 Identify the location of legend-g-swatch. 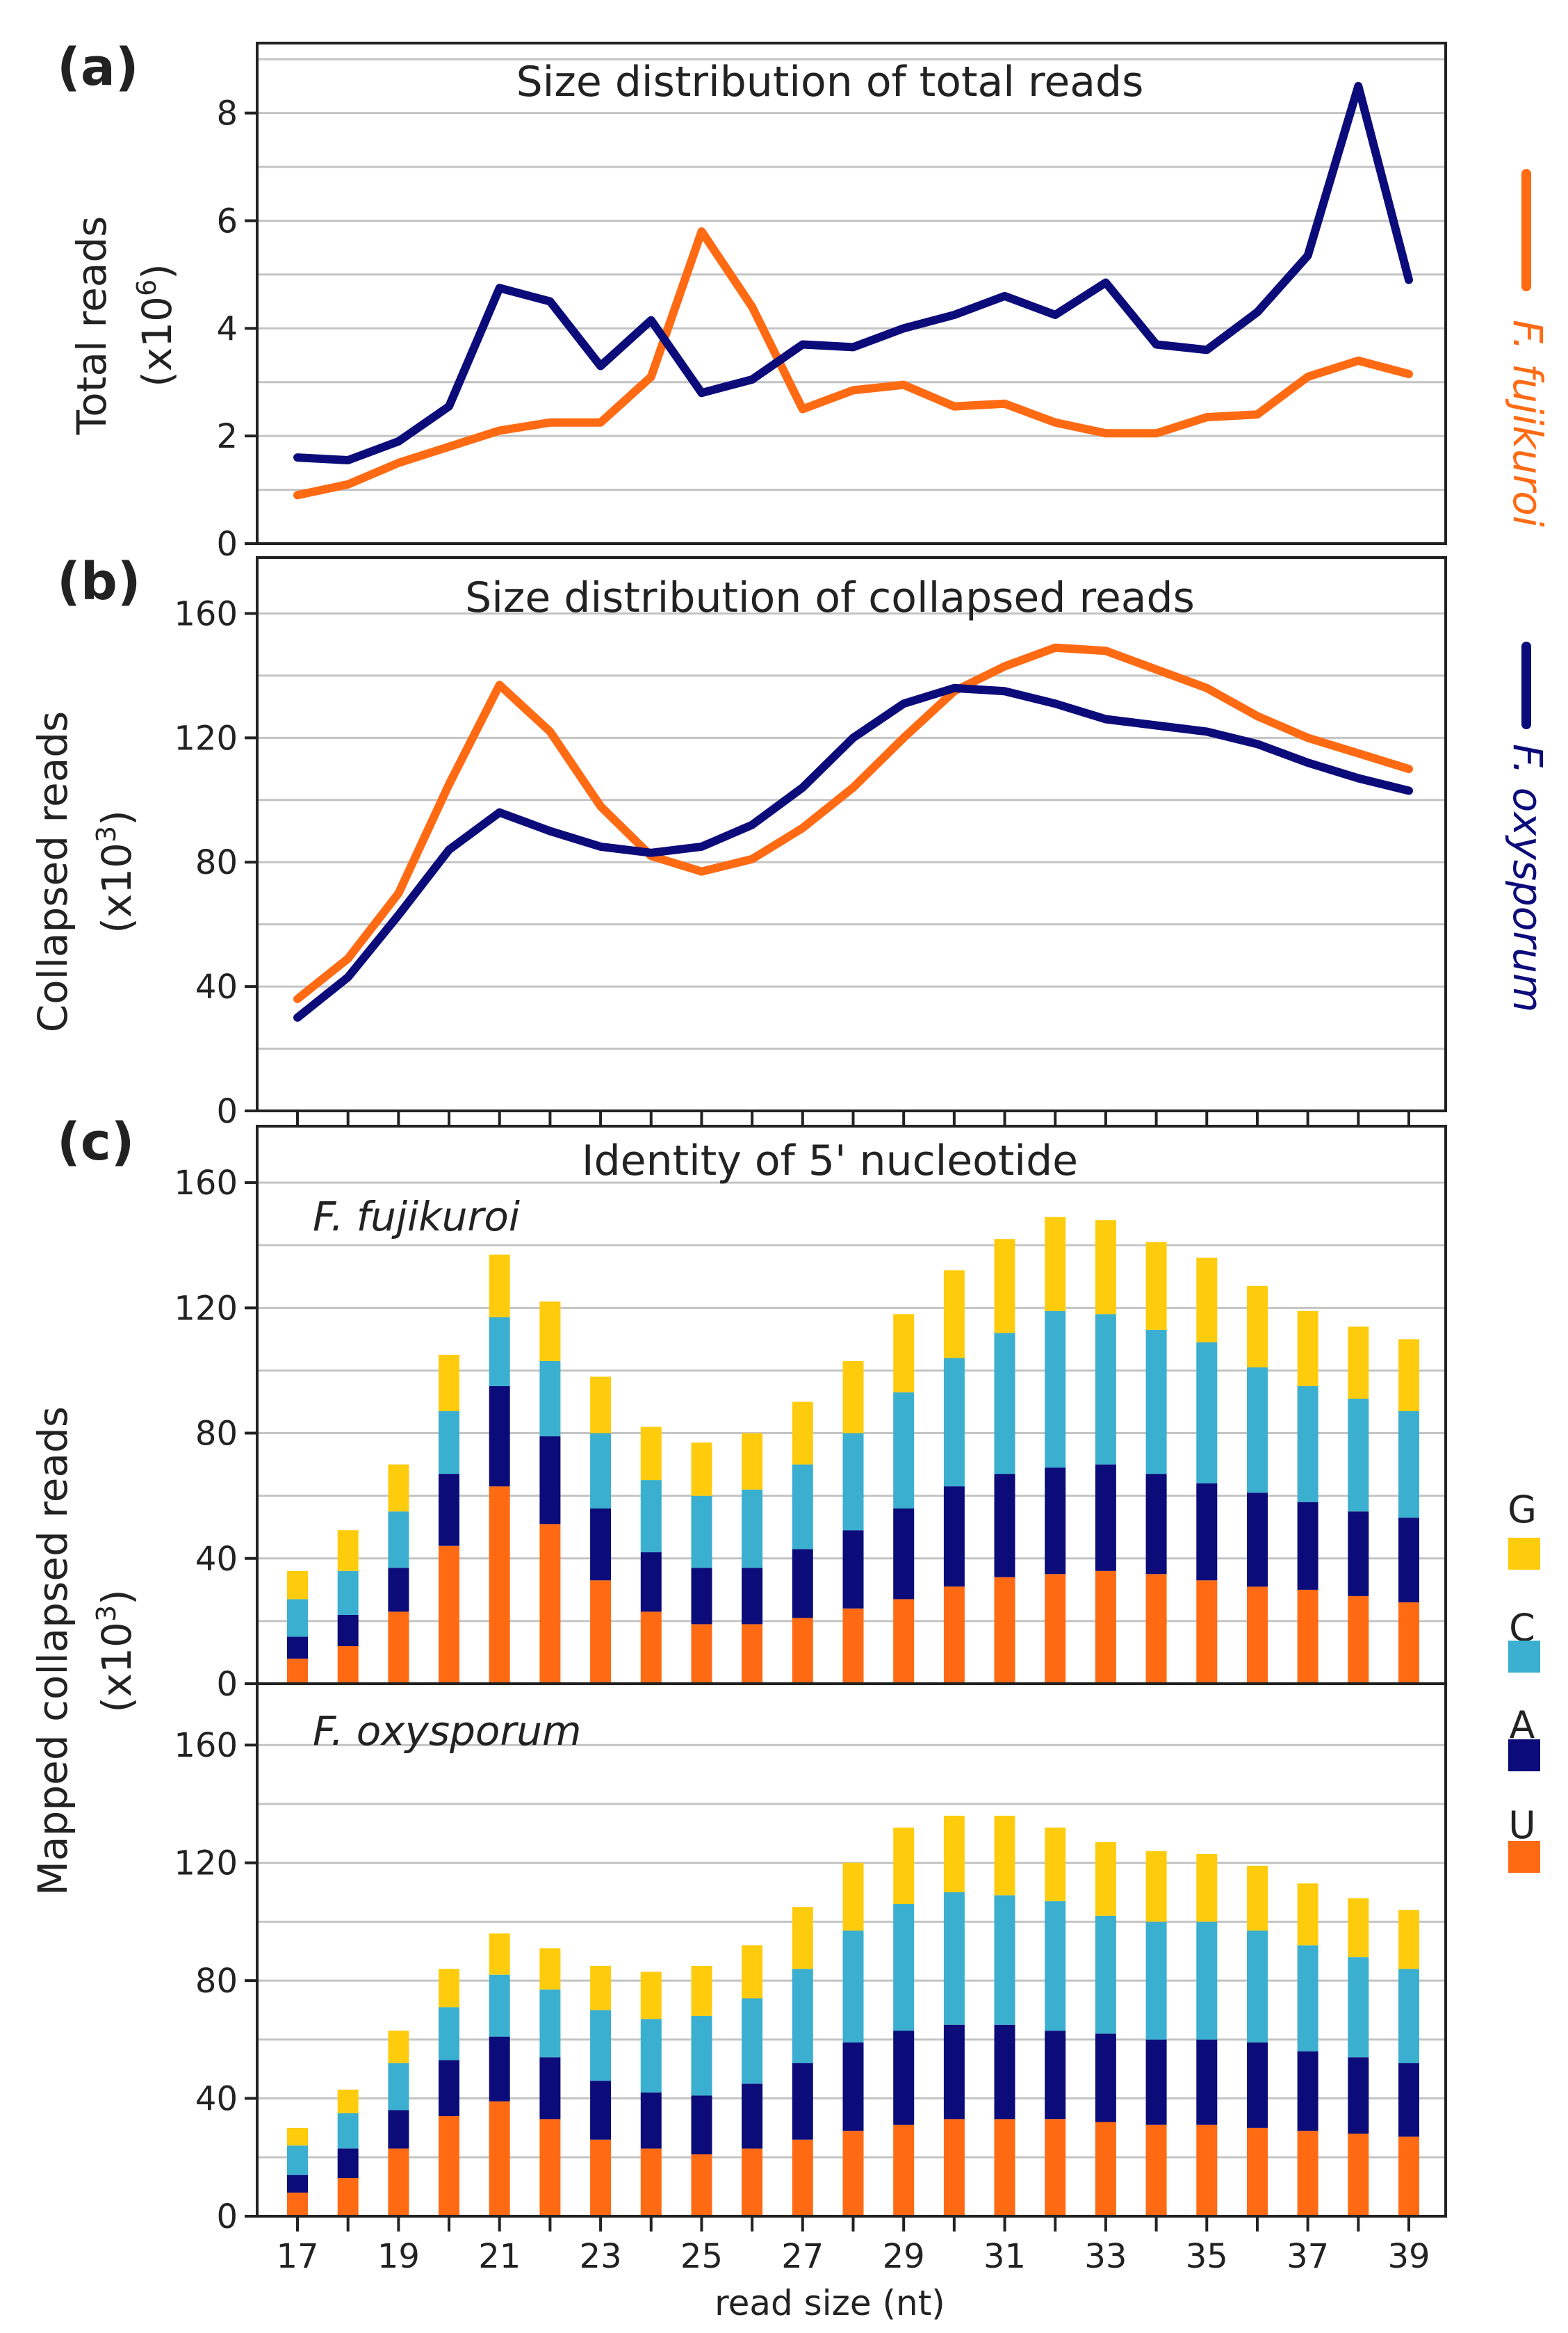
(1524, 1554).